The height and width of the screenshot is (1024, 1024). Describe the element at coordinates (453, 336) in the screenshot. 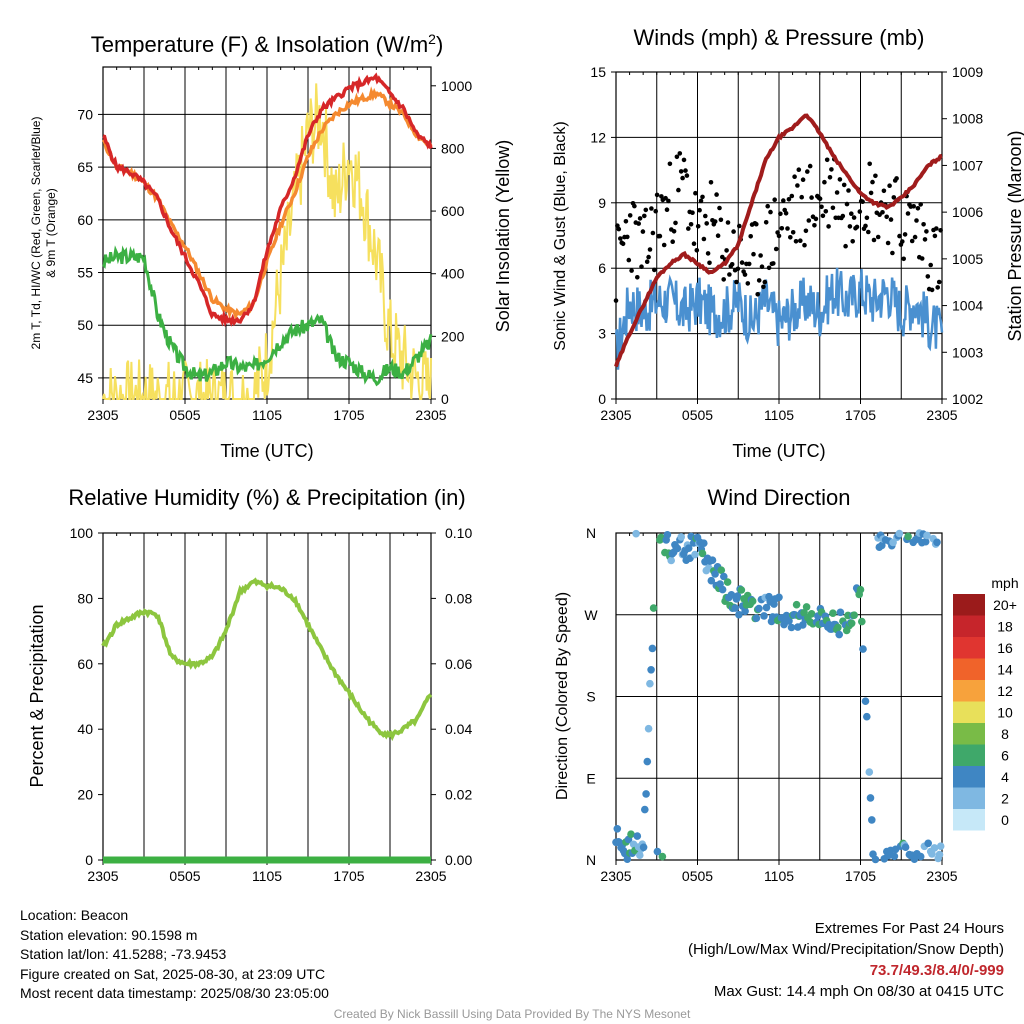

I see `solar-ytick-label: 200` at that location.